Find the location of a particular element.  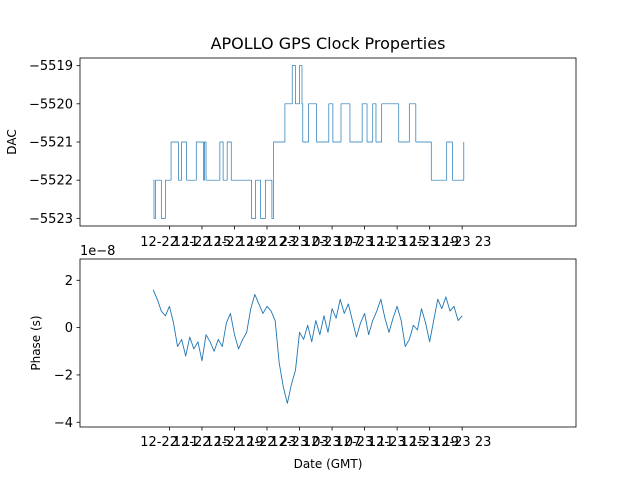

y-tick-label: −2 is located at coordinates (63, 375).